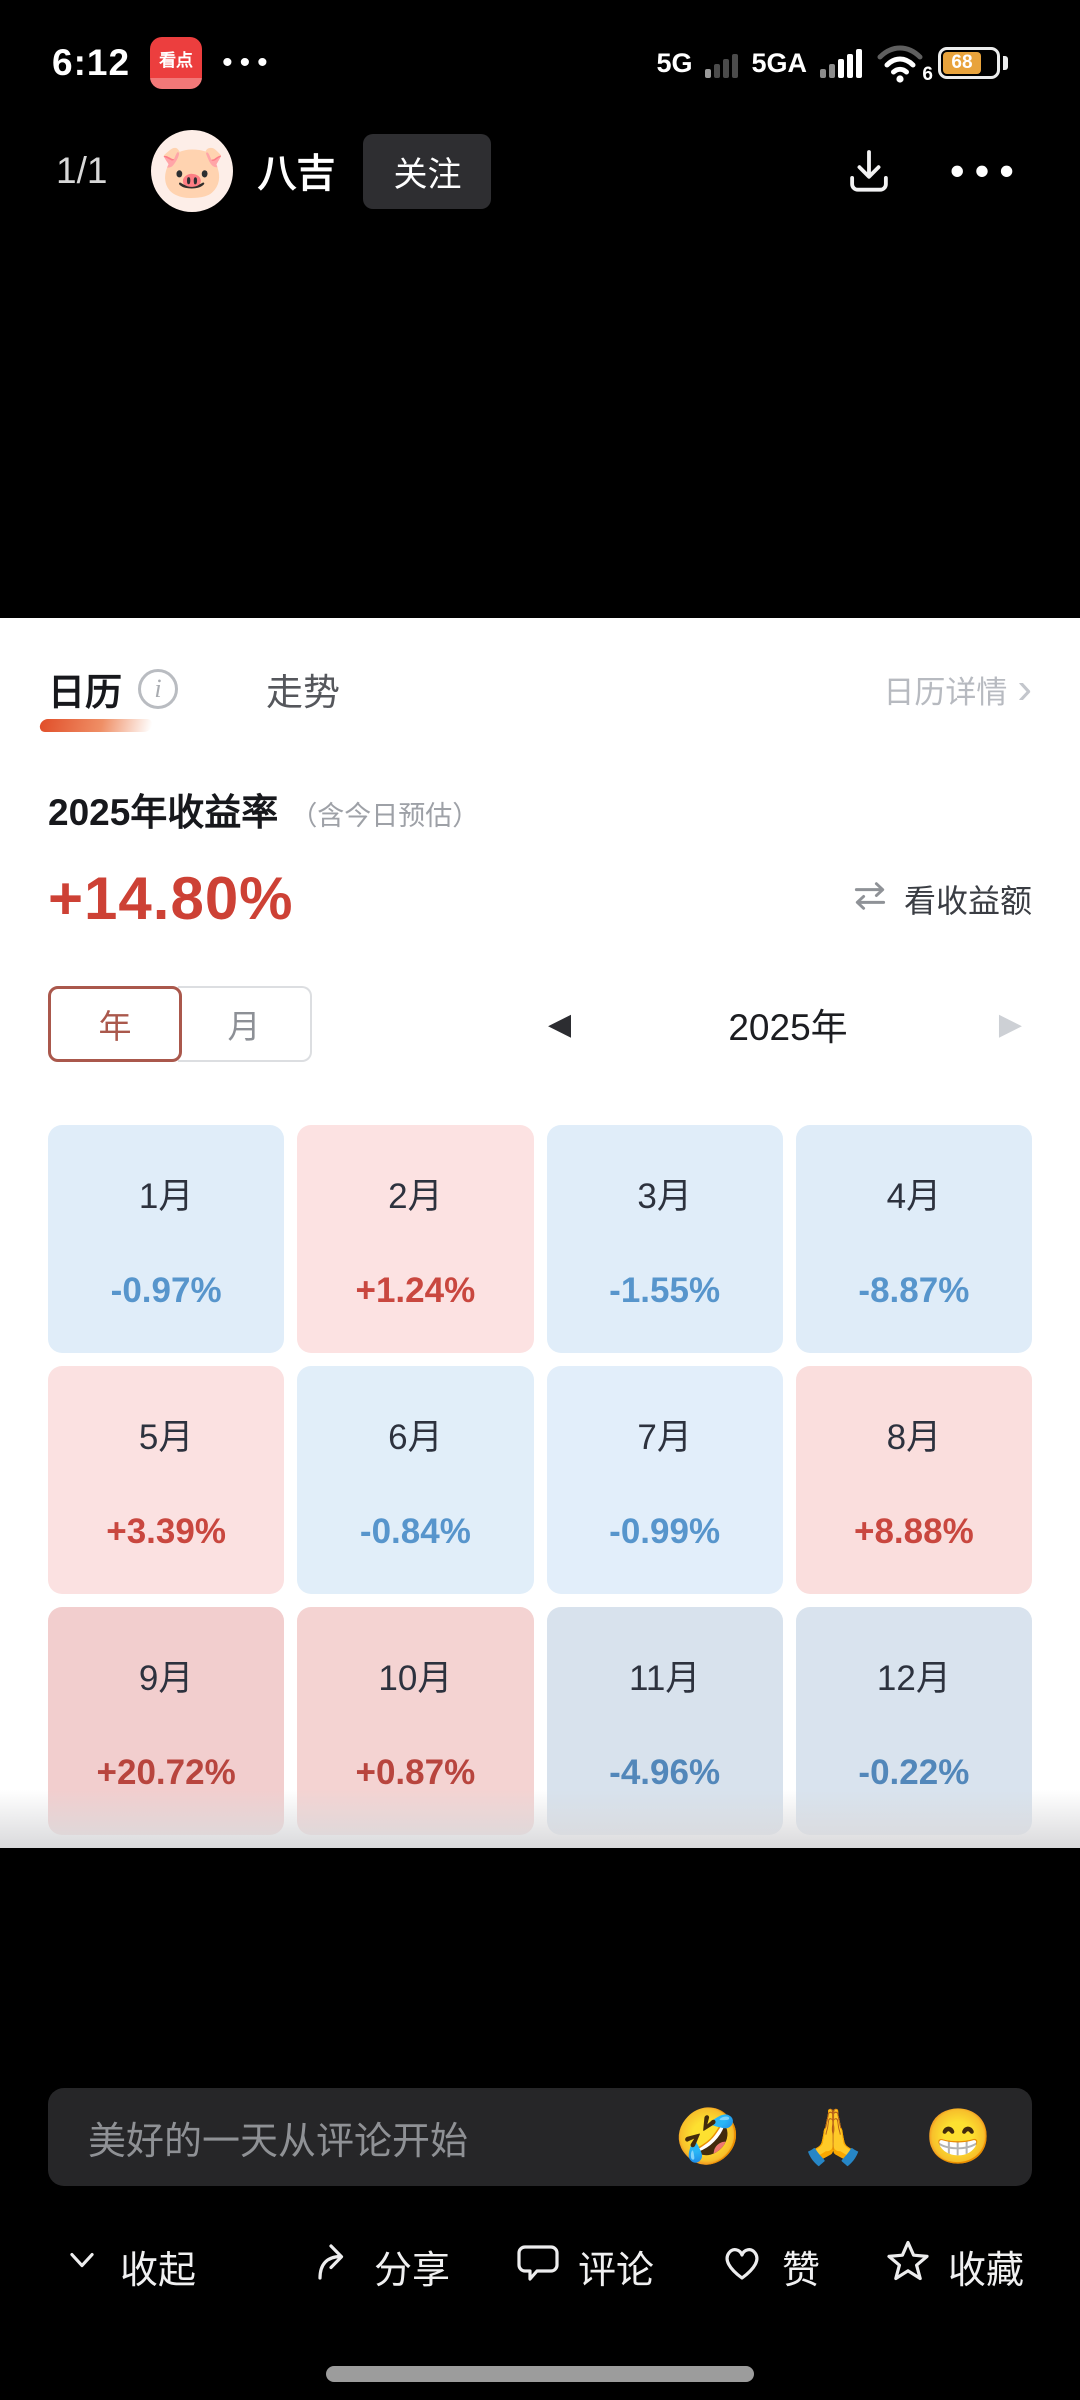 The image size is (1080, 2400). What do you see at coordinates (427, 171) in the screenshot?
I see `follow-button: 关注` at bounding box center [427, 171].